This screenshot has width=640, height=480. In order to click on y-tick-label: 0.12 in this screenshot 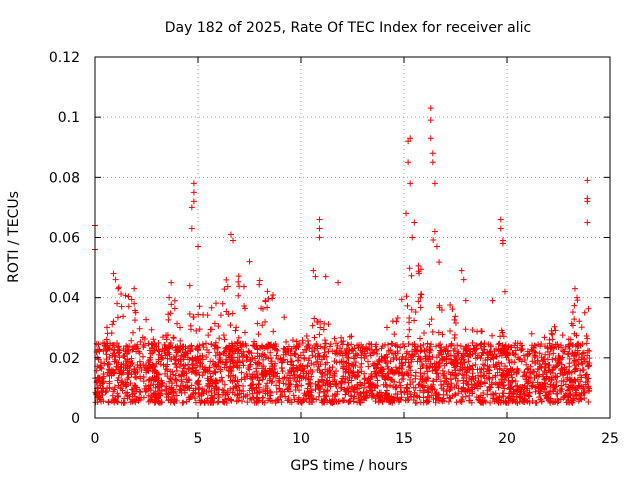, I will do `click(64, 58)`.